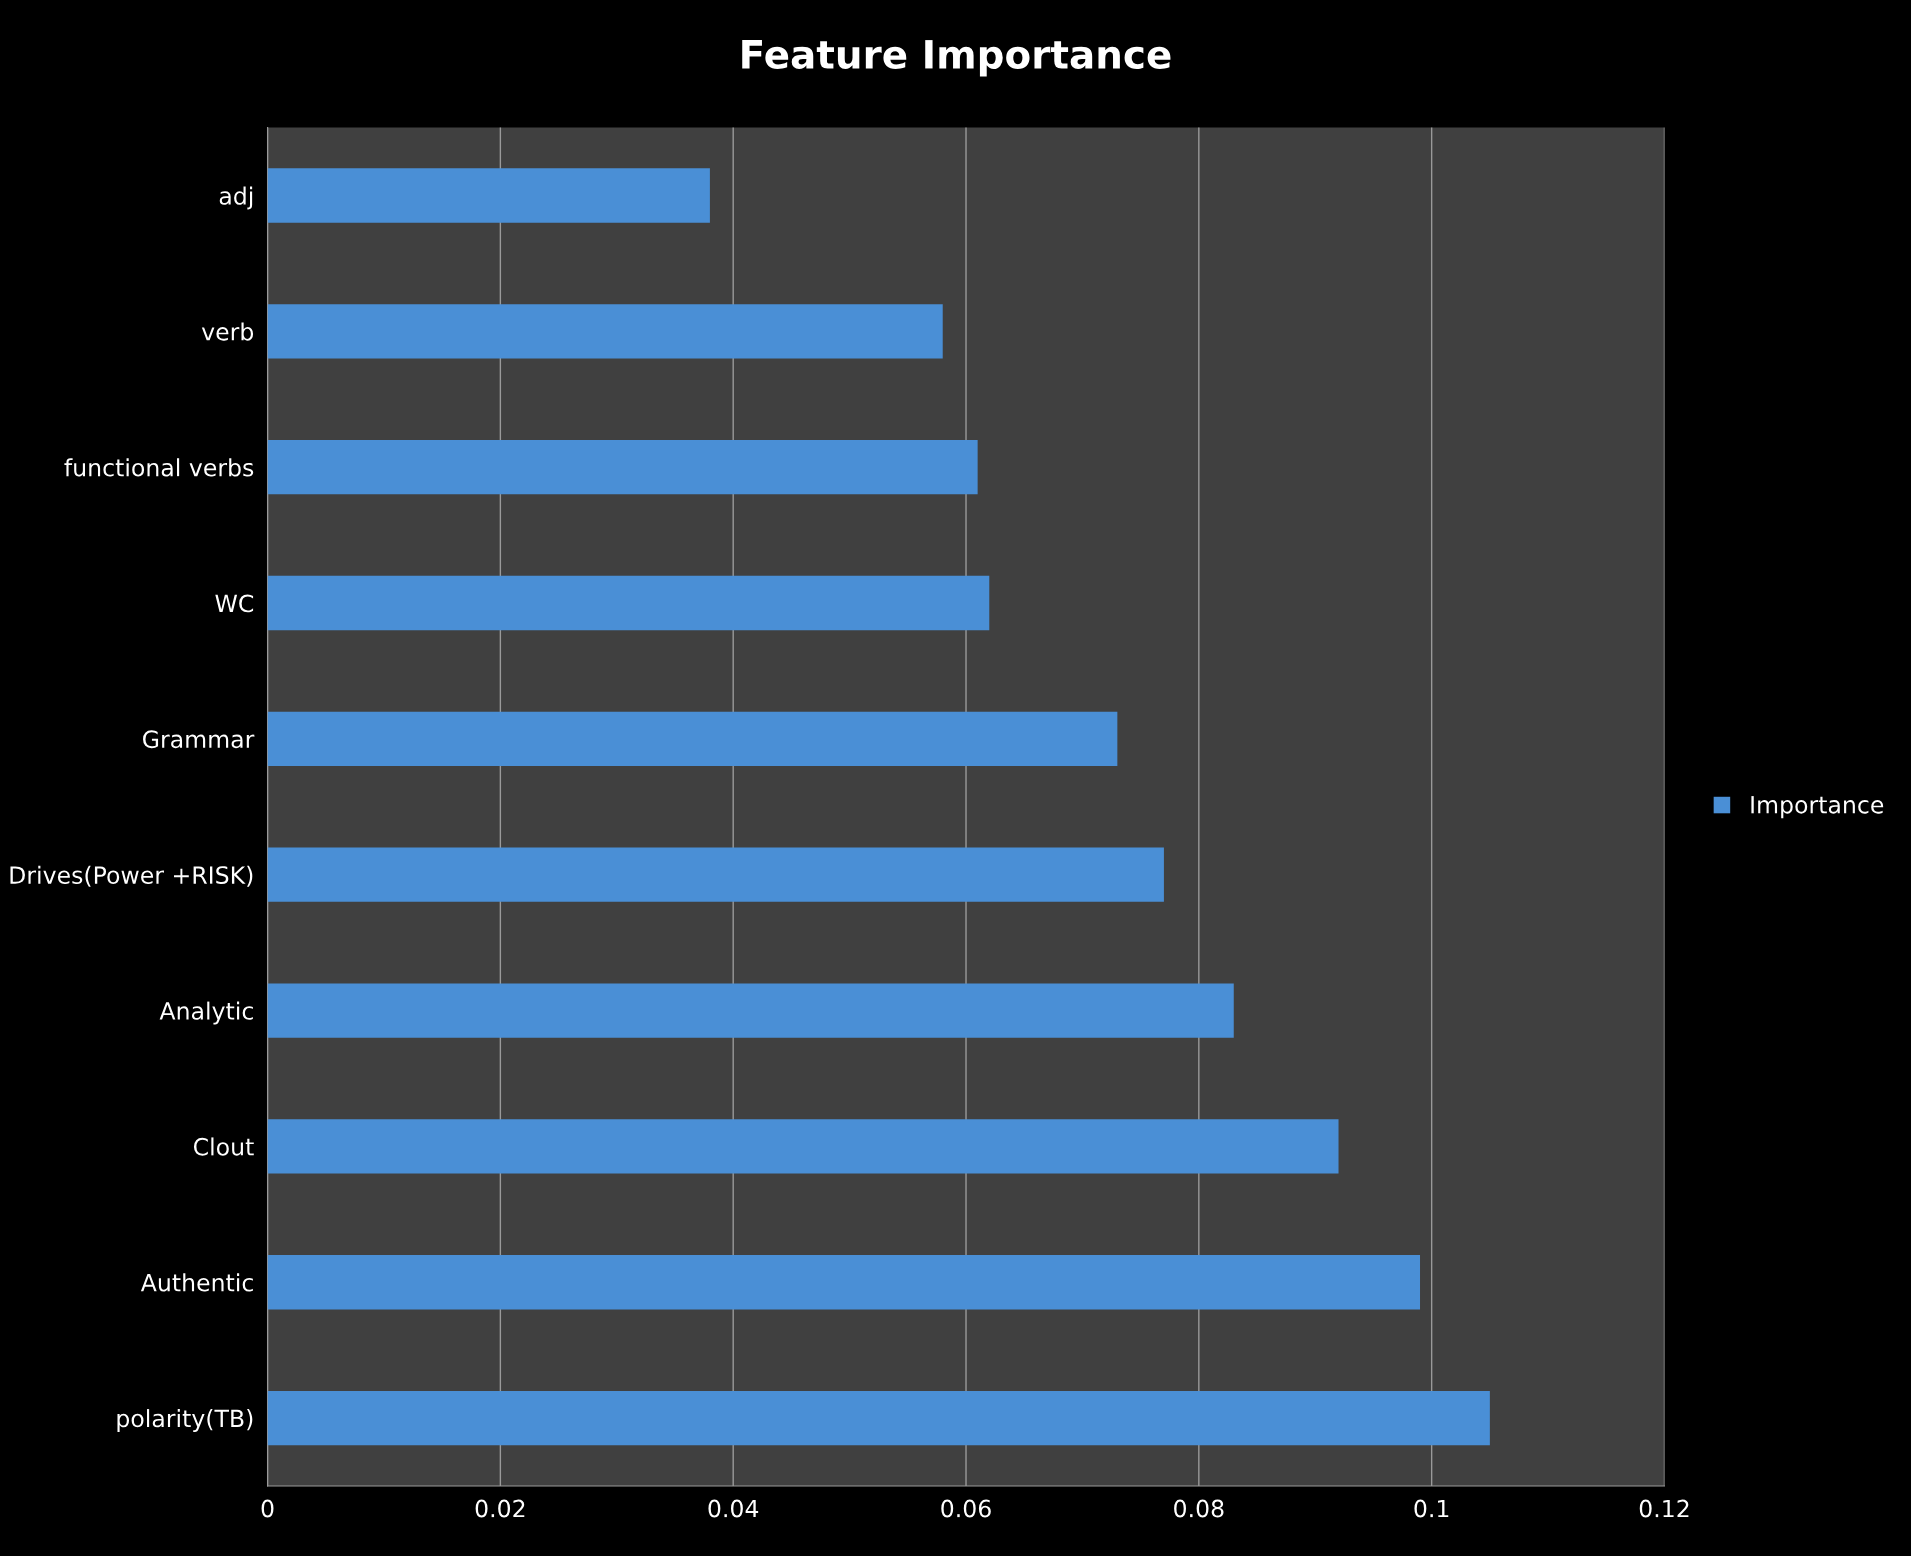  What do you see at coordinates (1664, 1508) in the screenshot?
I see `x-tick-label: 0.12` at bounding box center [1664, 1508].